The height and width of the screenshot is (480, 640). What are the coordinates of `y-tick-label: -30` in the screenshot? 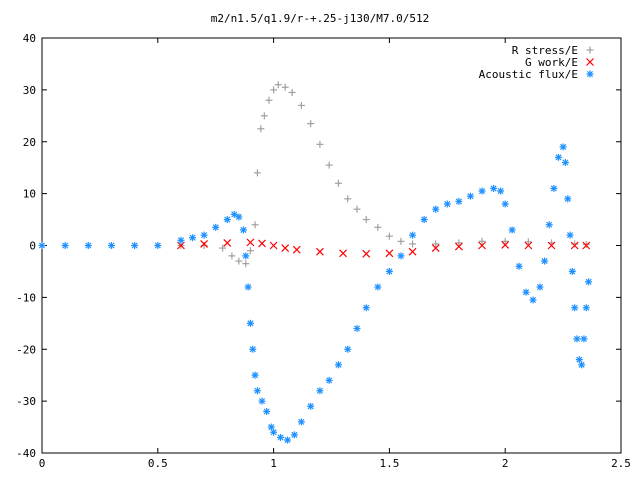 It's located at (26, 401).